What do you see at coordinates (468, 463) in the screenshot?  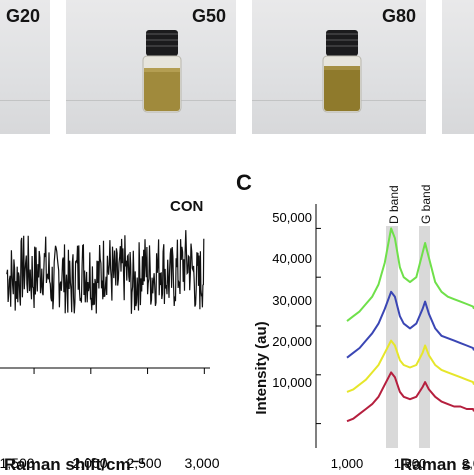 I see `x-tick-label: 2,0` at bounding box center [468, 463].